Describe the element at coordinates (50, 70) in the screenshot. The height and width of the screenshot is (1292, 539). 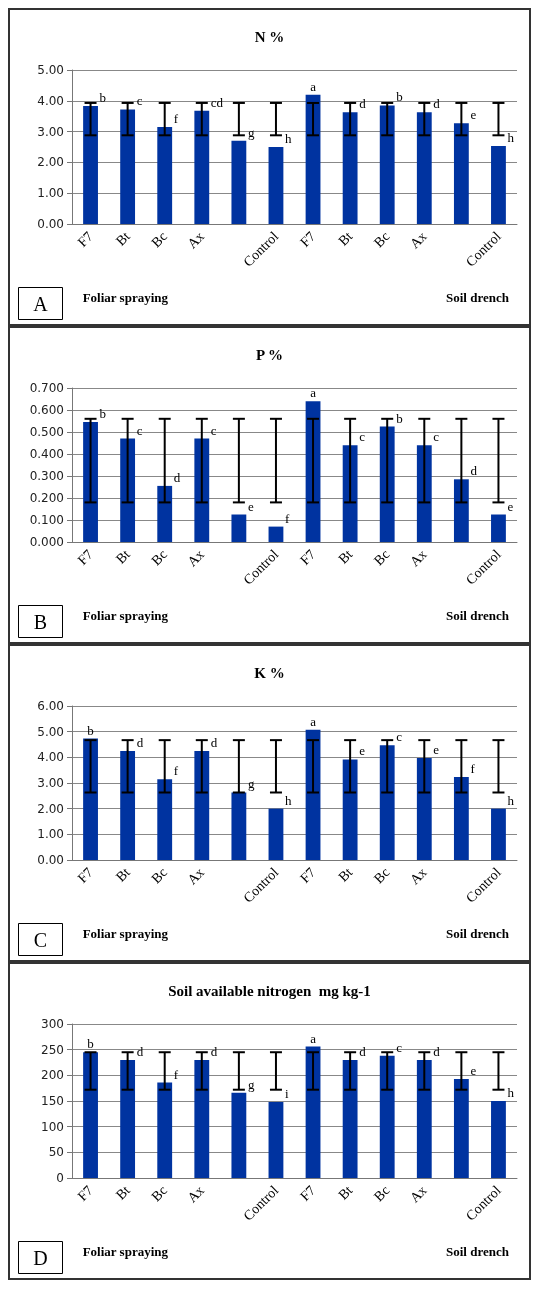
I see `y-tick-label: 5.00` at that location.